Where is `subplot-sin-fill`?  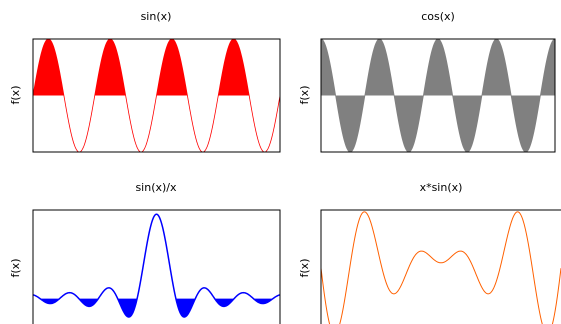
subplot-sin-fill is located at coordinates (156, 67).